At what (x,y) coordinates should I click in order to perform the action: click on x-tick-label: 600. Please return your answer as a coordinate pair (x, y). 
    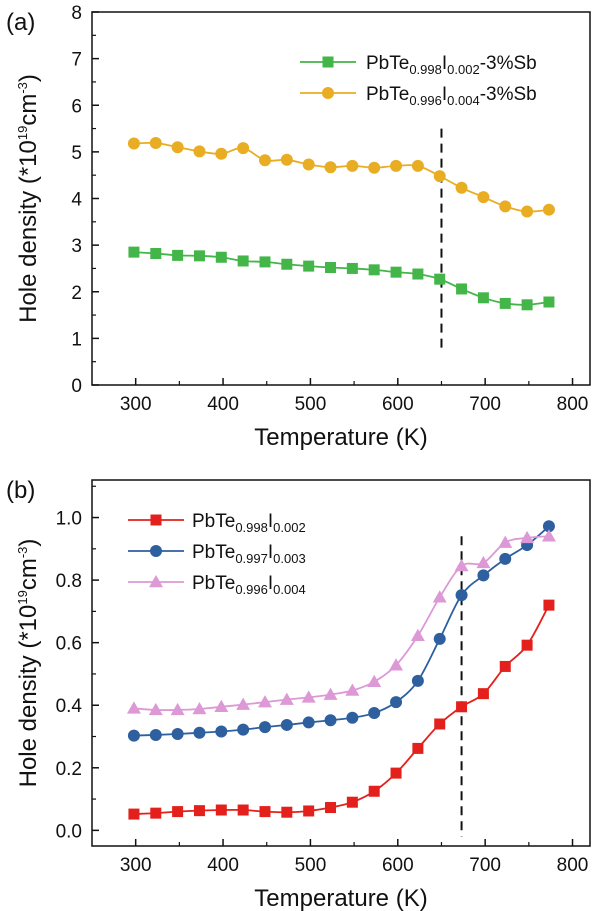
    Looking at the image, I should click on (398, 865).